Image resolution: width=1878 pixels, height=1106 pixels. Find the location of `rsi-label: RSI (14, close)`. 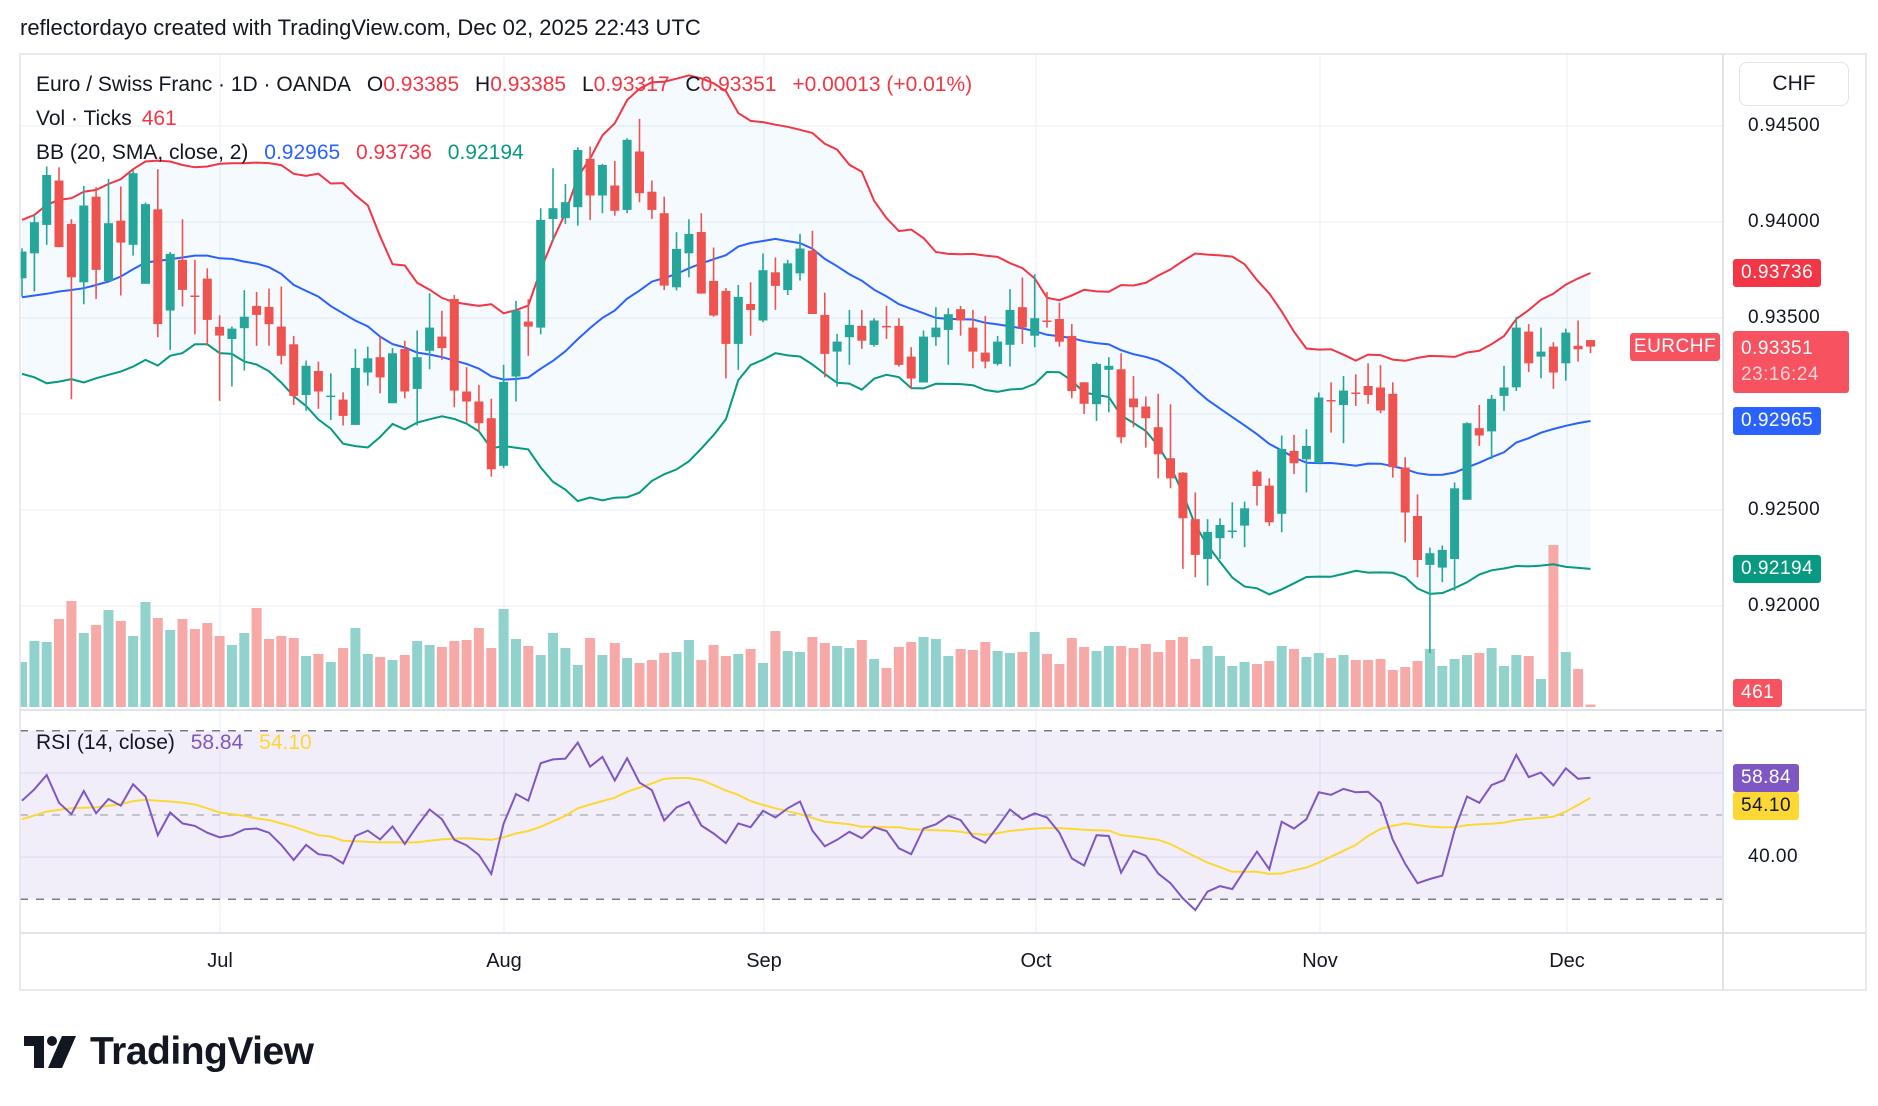

rsi-label: RSI (14, close) is located at coordinates (105, 742).